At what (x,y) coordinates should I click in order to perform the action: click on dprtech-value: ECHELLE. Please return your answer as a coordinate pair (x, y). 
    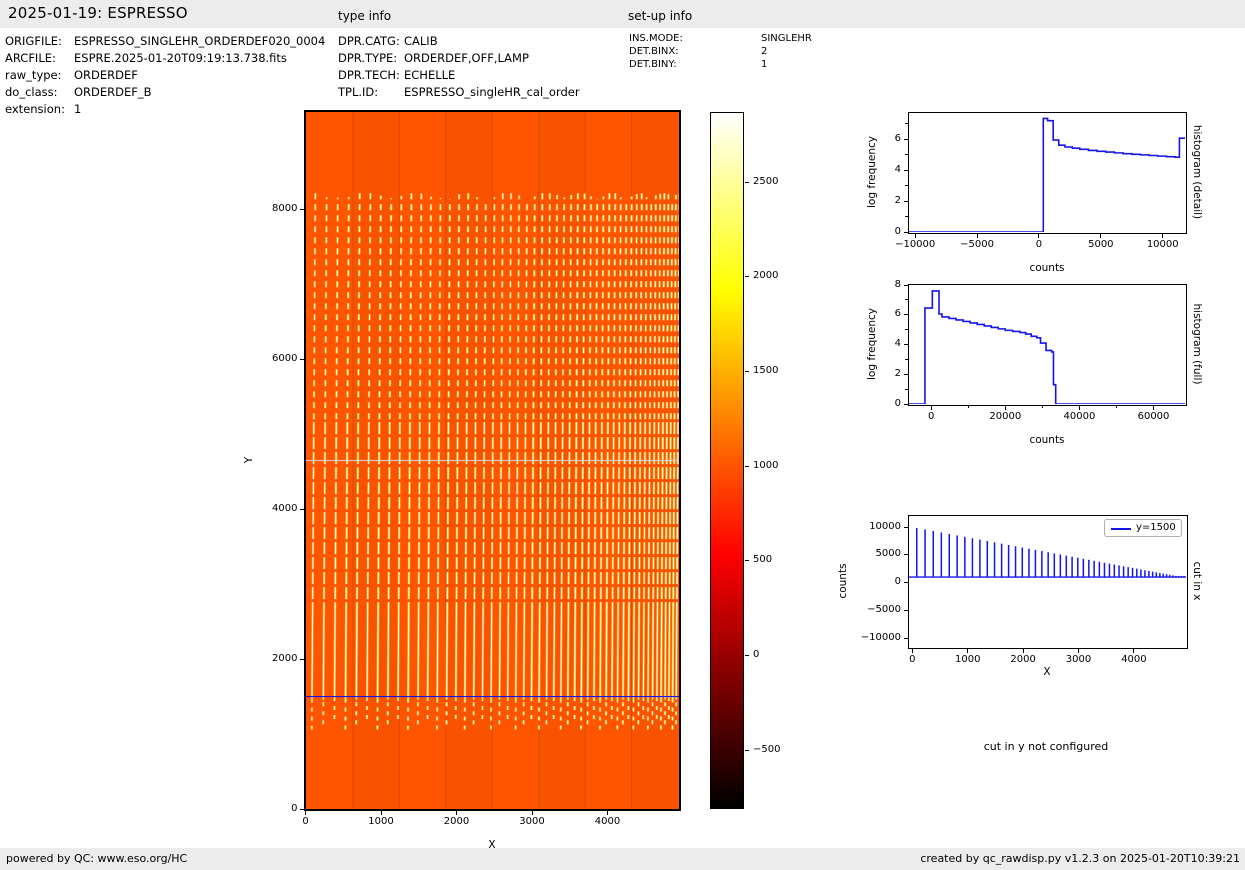
    Looking at the image, I should click on (430, 75).